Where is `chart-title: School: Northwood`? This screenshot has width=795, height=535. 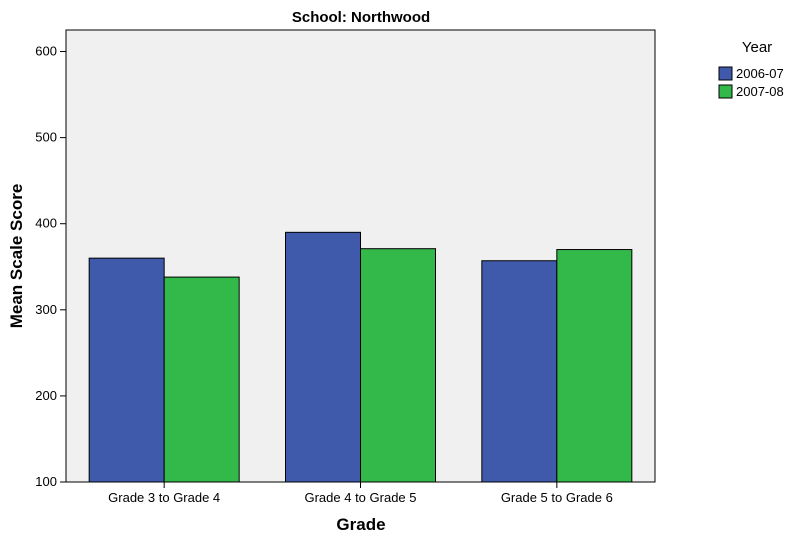 chart-title: School: Northwood is located at coordinates (361, 17).